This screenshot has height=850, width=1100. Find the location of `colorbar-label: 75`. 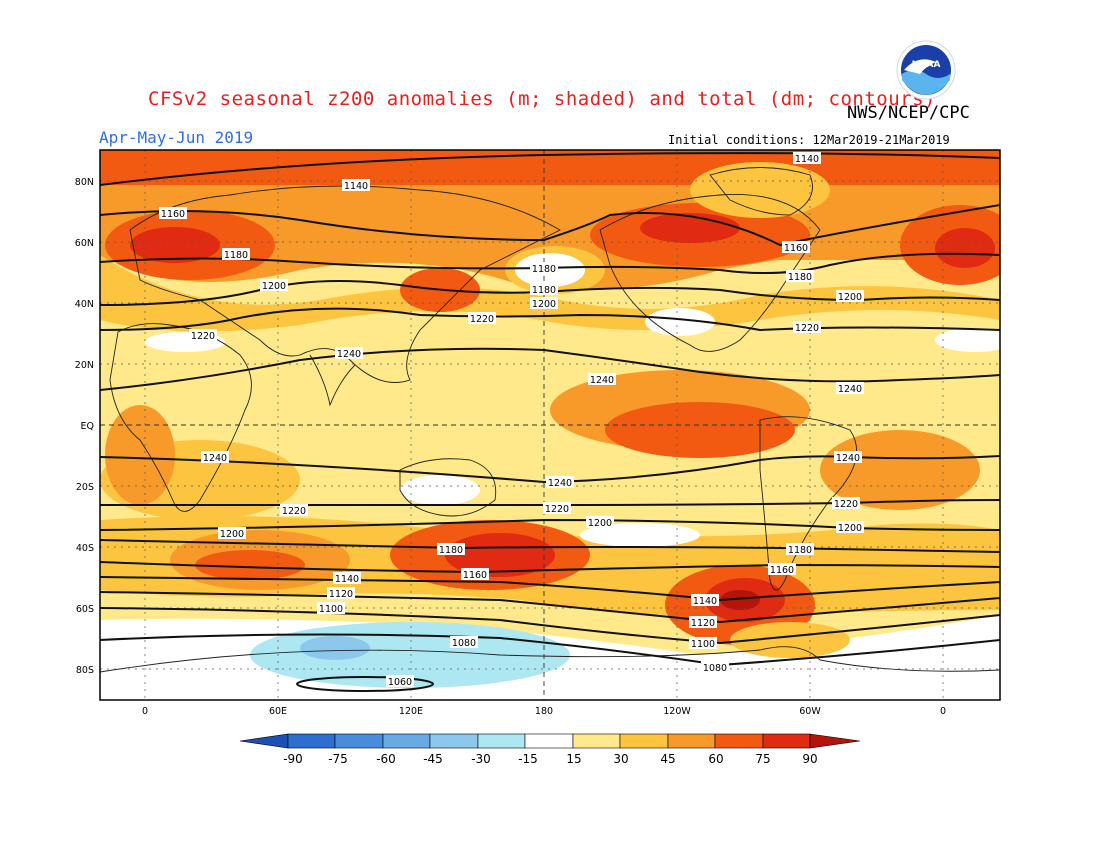

colorbar-label: 75 is located at coordinates (763, 759).